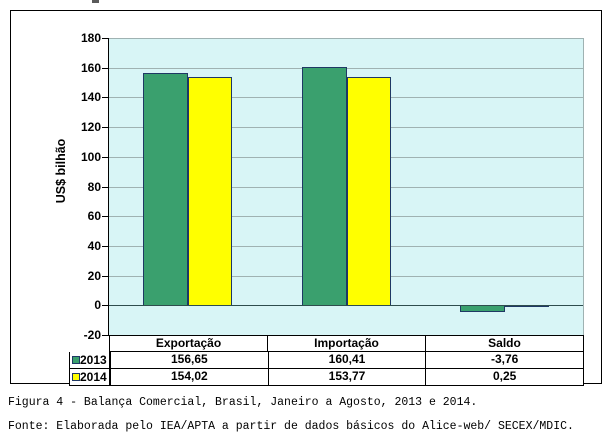 This screenshot has width=615, height=447. Describe the element at coordinates (93, 376) in the screenshot. I see `legend-label-2014: 2014` at that location.